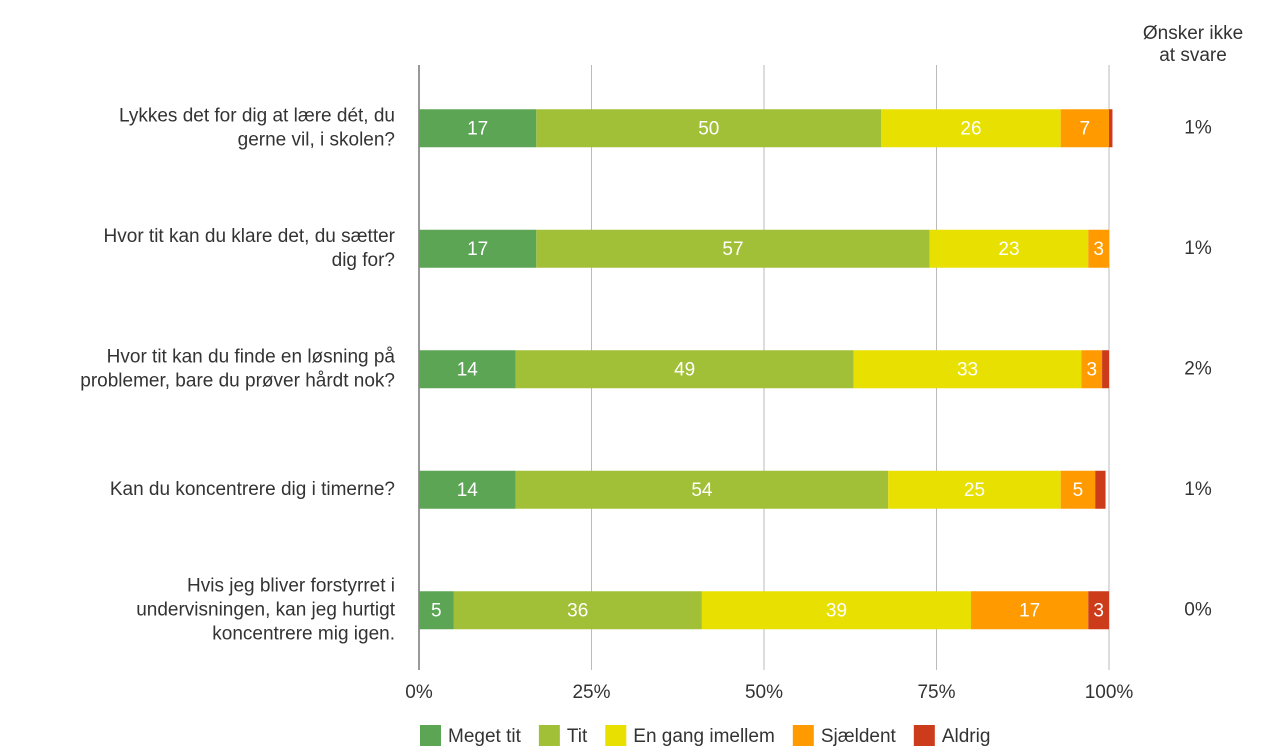  I want to click on data-label: 49, so click(684, 369).